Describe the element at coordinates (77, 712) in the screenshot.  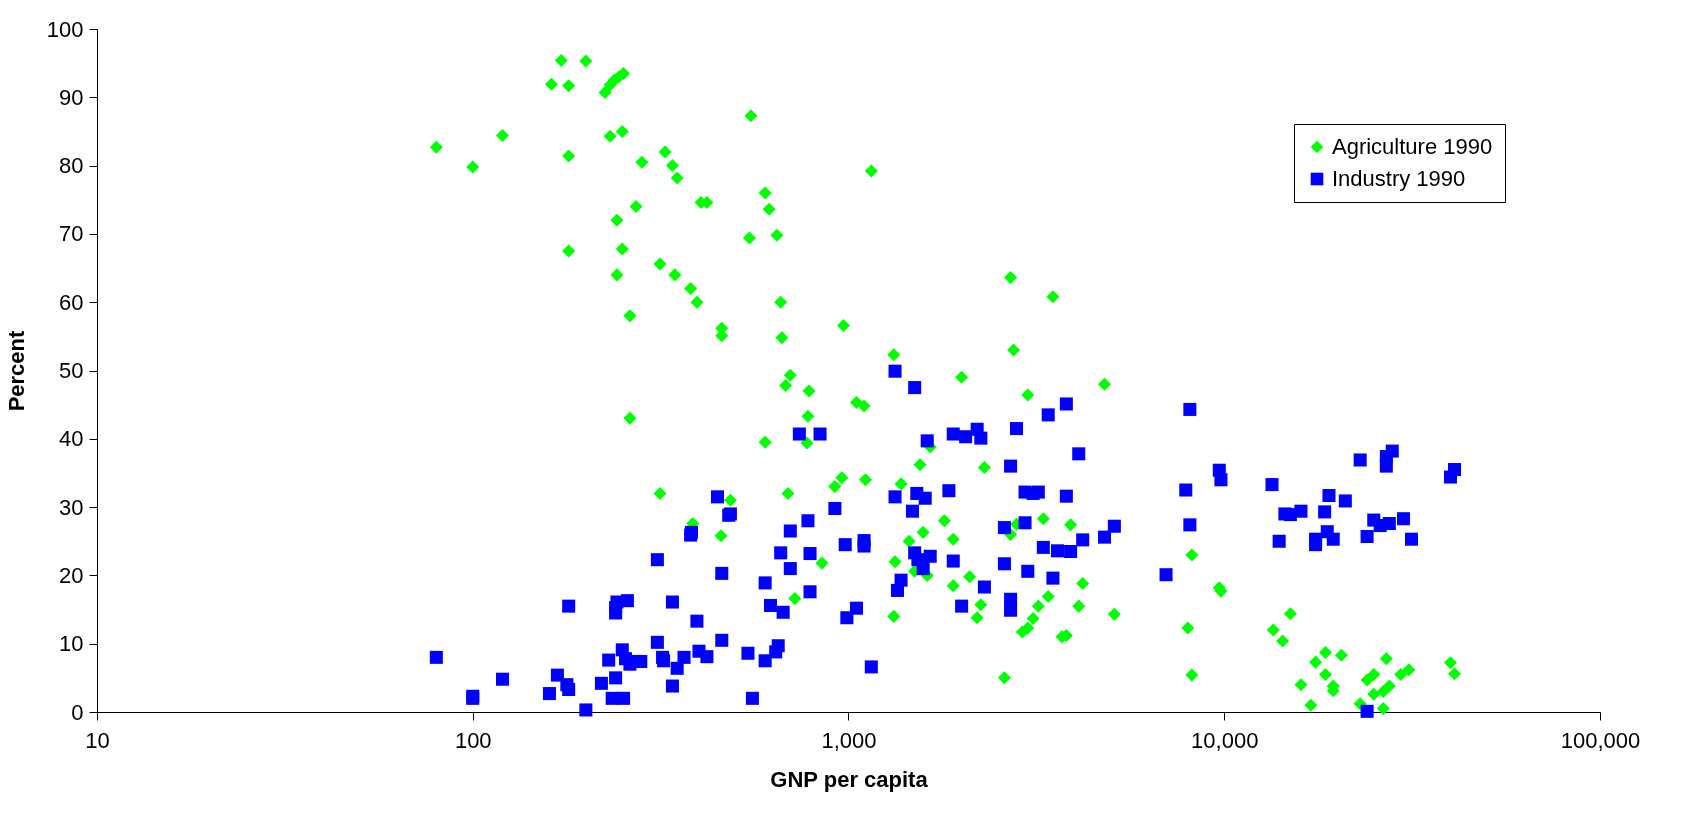
I see `y-tick-label: 0` at that location.